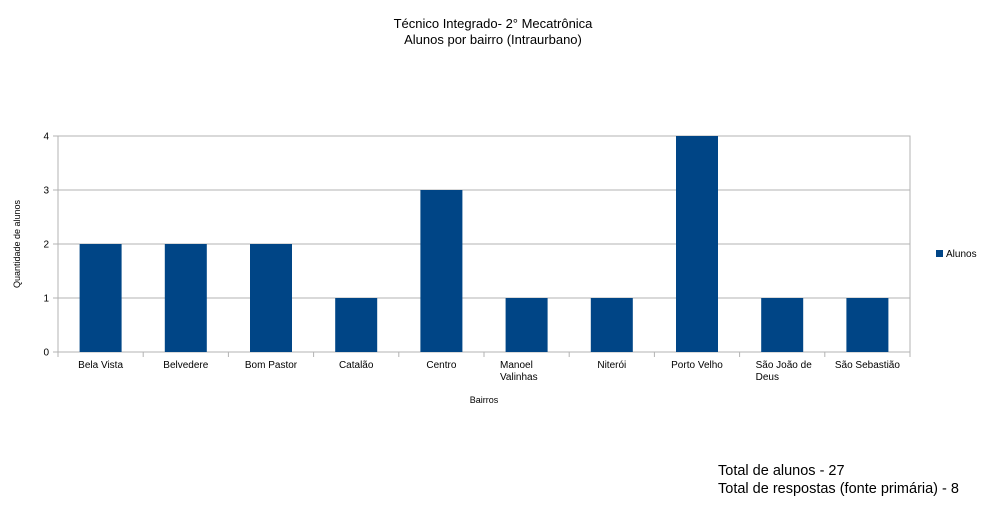  I want to click on x-tick-label: Bom Pastor, so click(271, 365).